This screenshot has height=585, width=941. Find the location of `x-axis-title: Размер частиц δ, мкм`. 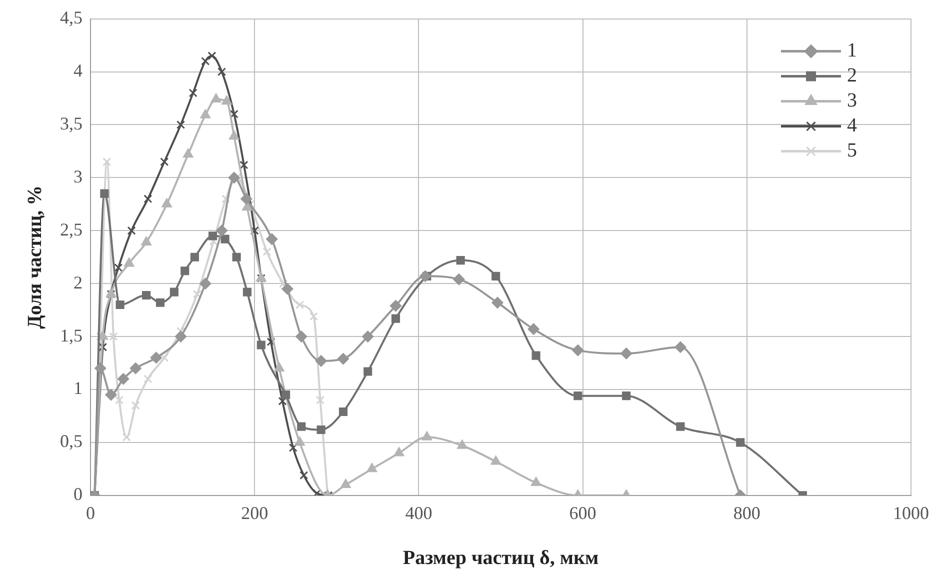

x-axis-title: Размер частиц δ, мкм is located at coordinates (500, 558).